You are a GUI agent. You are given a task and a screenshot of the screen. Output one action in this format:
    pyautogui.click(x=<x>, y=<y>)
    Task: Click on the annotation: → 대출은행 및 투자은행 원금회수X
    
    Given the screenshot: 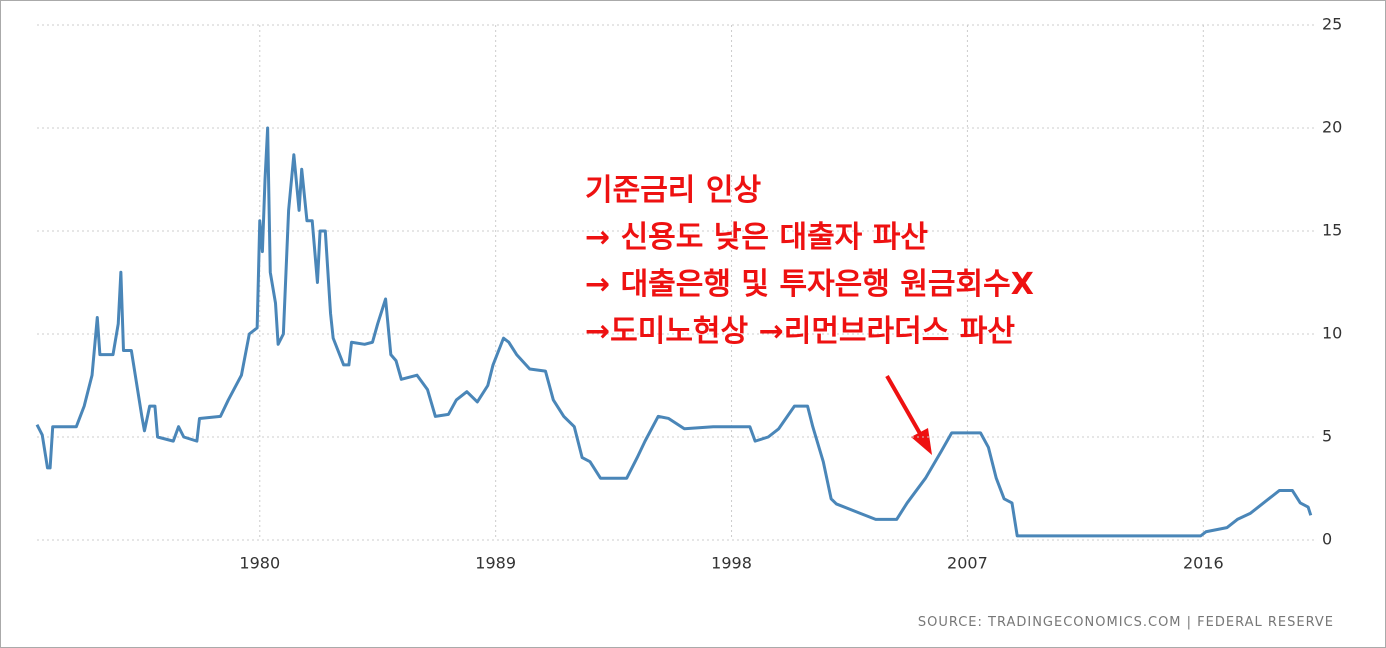 What is the action you would take?
    pyautogui.click(x=809, y=284)
    